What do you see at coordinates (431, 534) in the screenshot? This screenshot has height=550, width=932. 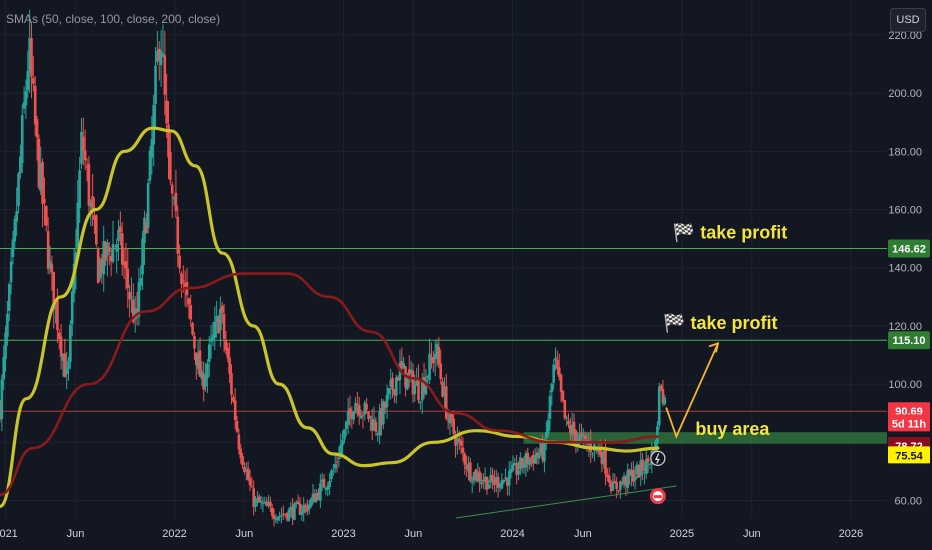 I see `time-axis: 2021 Jun 2022 Jun 2023 Jun 2024 Jun 2025 Jun 2026` at bounding box center [431, 534].